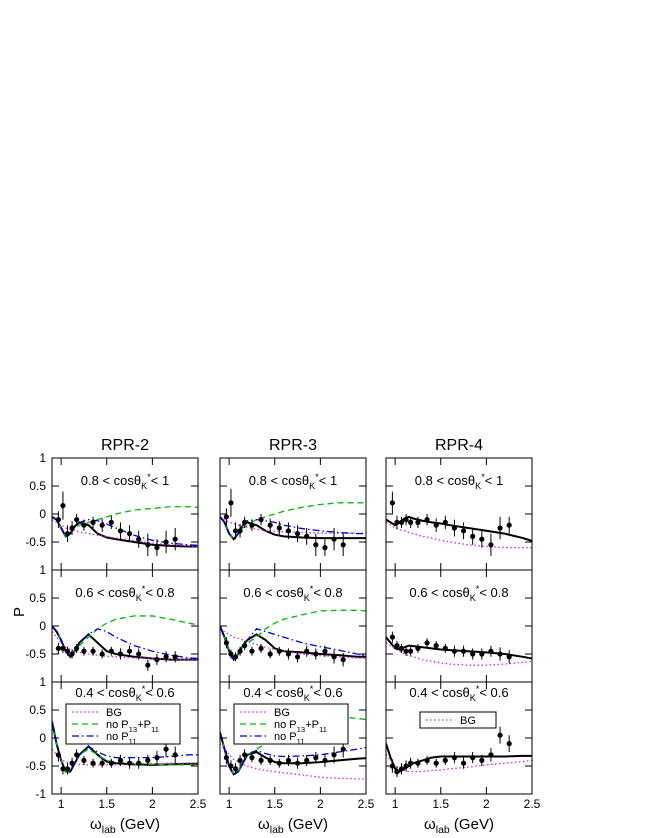 This screenshot has height=838, width=648. I want to click on legend-box, so click(458, 720).